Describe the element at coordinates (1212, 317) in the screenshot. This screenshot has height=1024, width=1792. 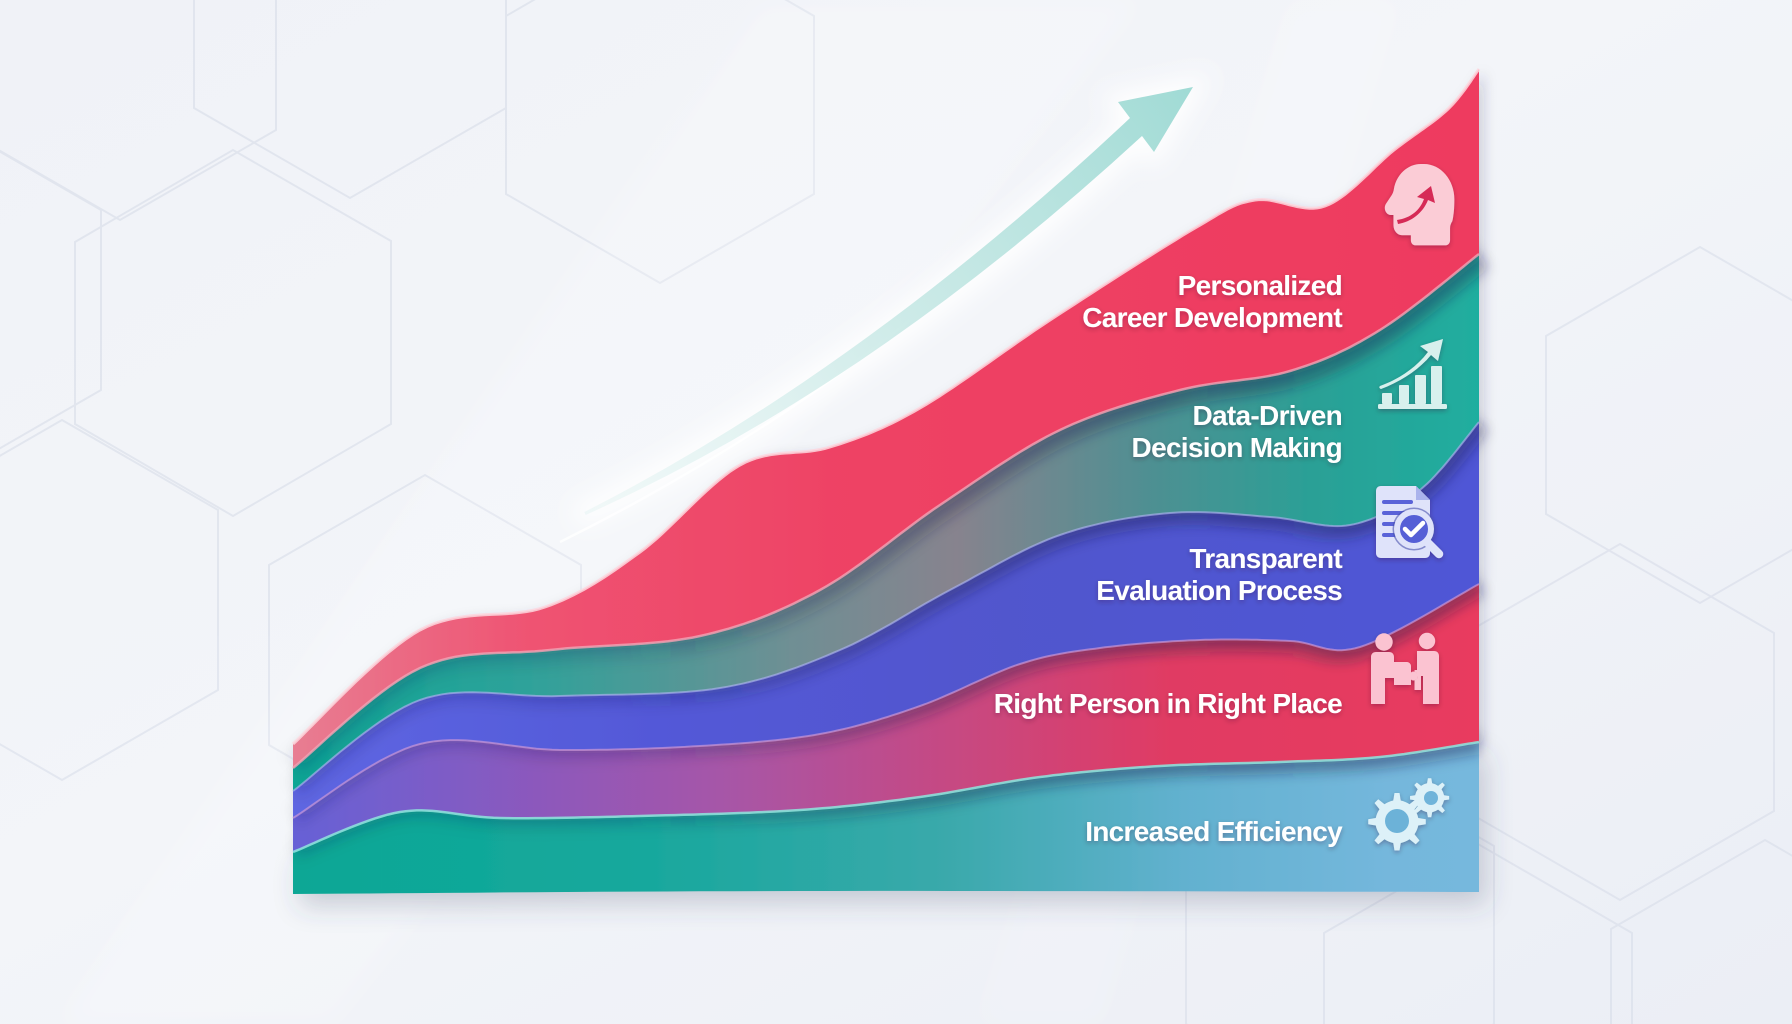
I see `svg-text: Career Development` at that location.